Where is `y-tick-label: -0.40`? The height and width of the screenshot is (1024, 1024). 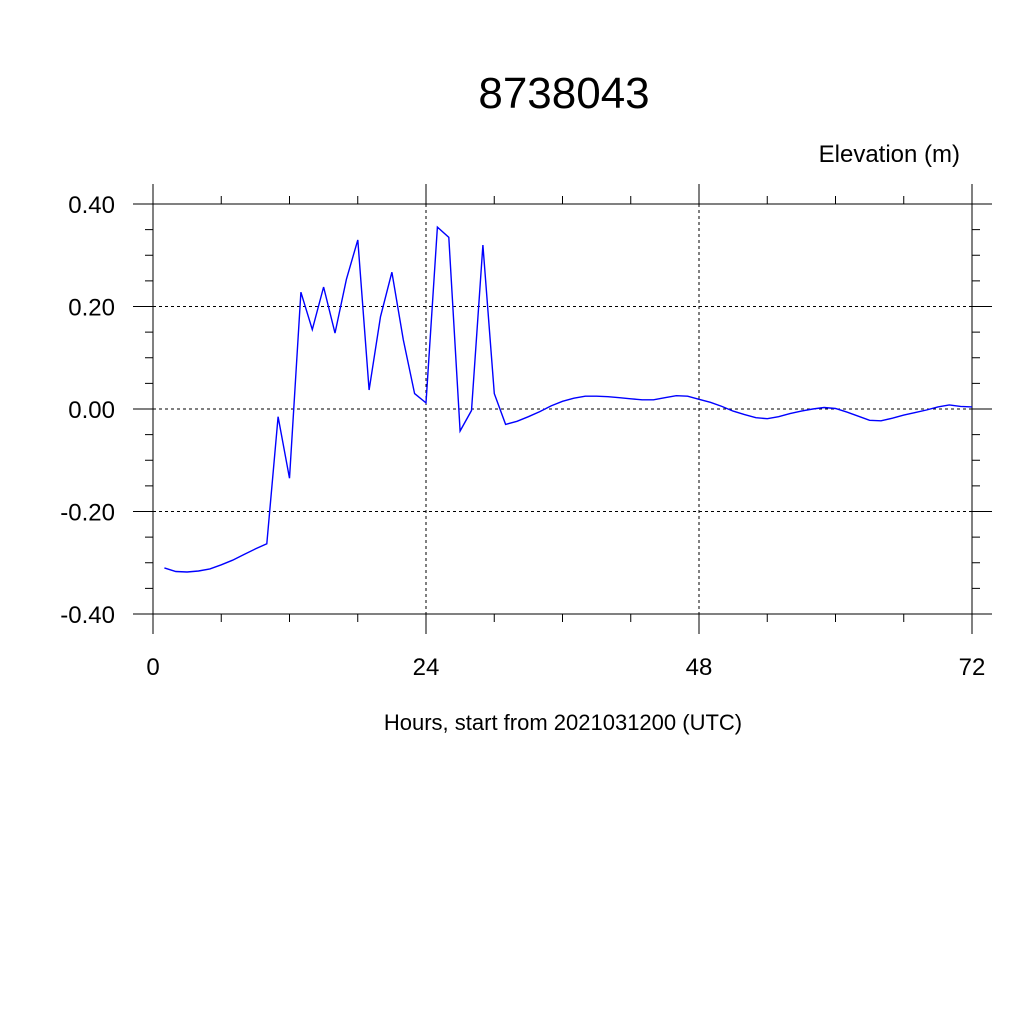 y-tick-label: -0.40 is located at coordinates (87, 615).